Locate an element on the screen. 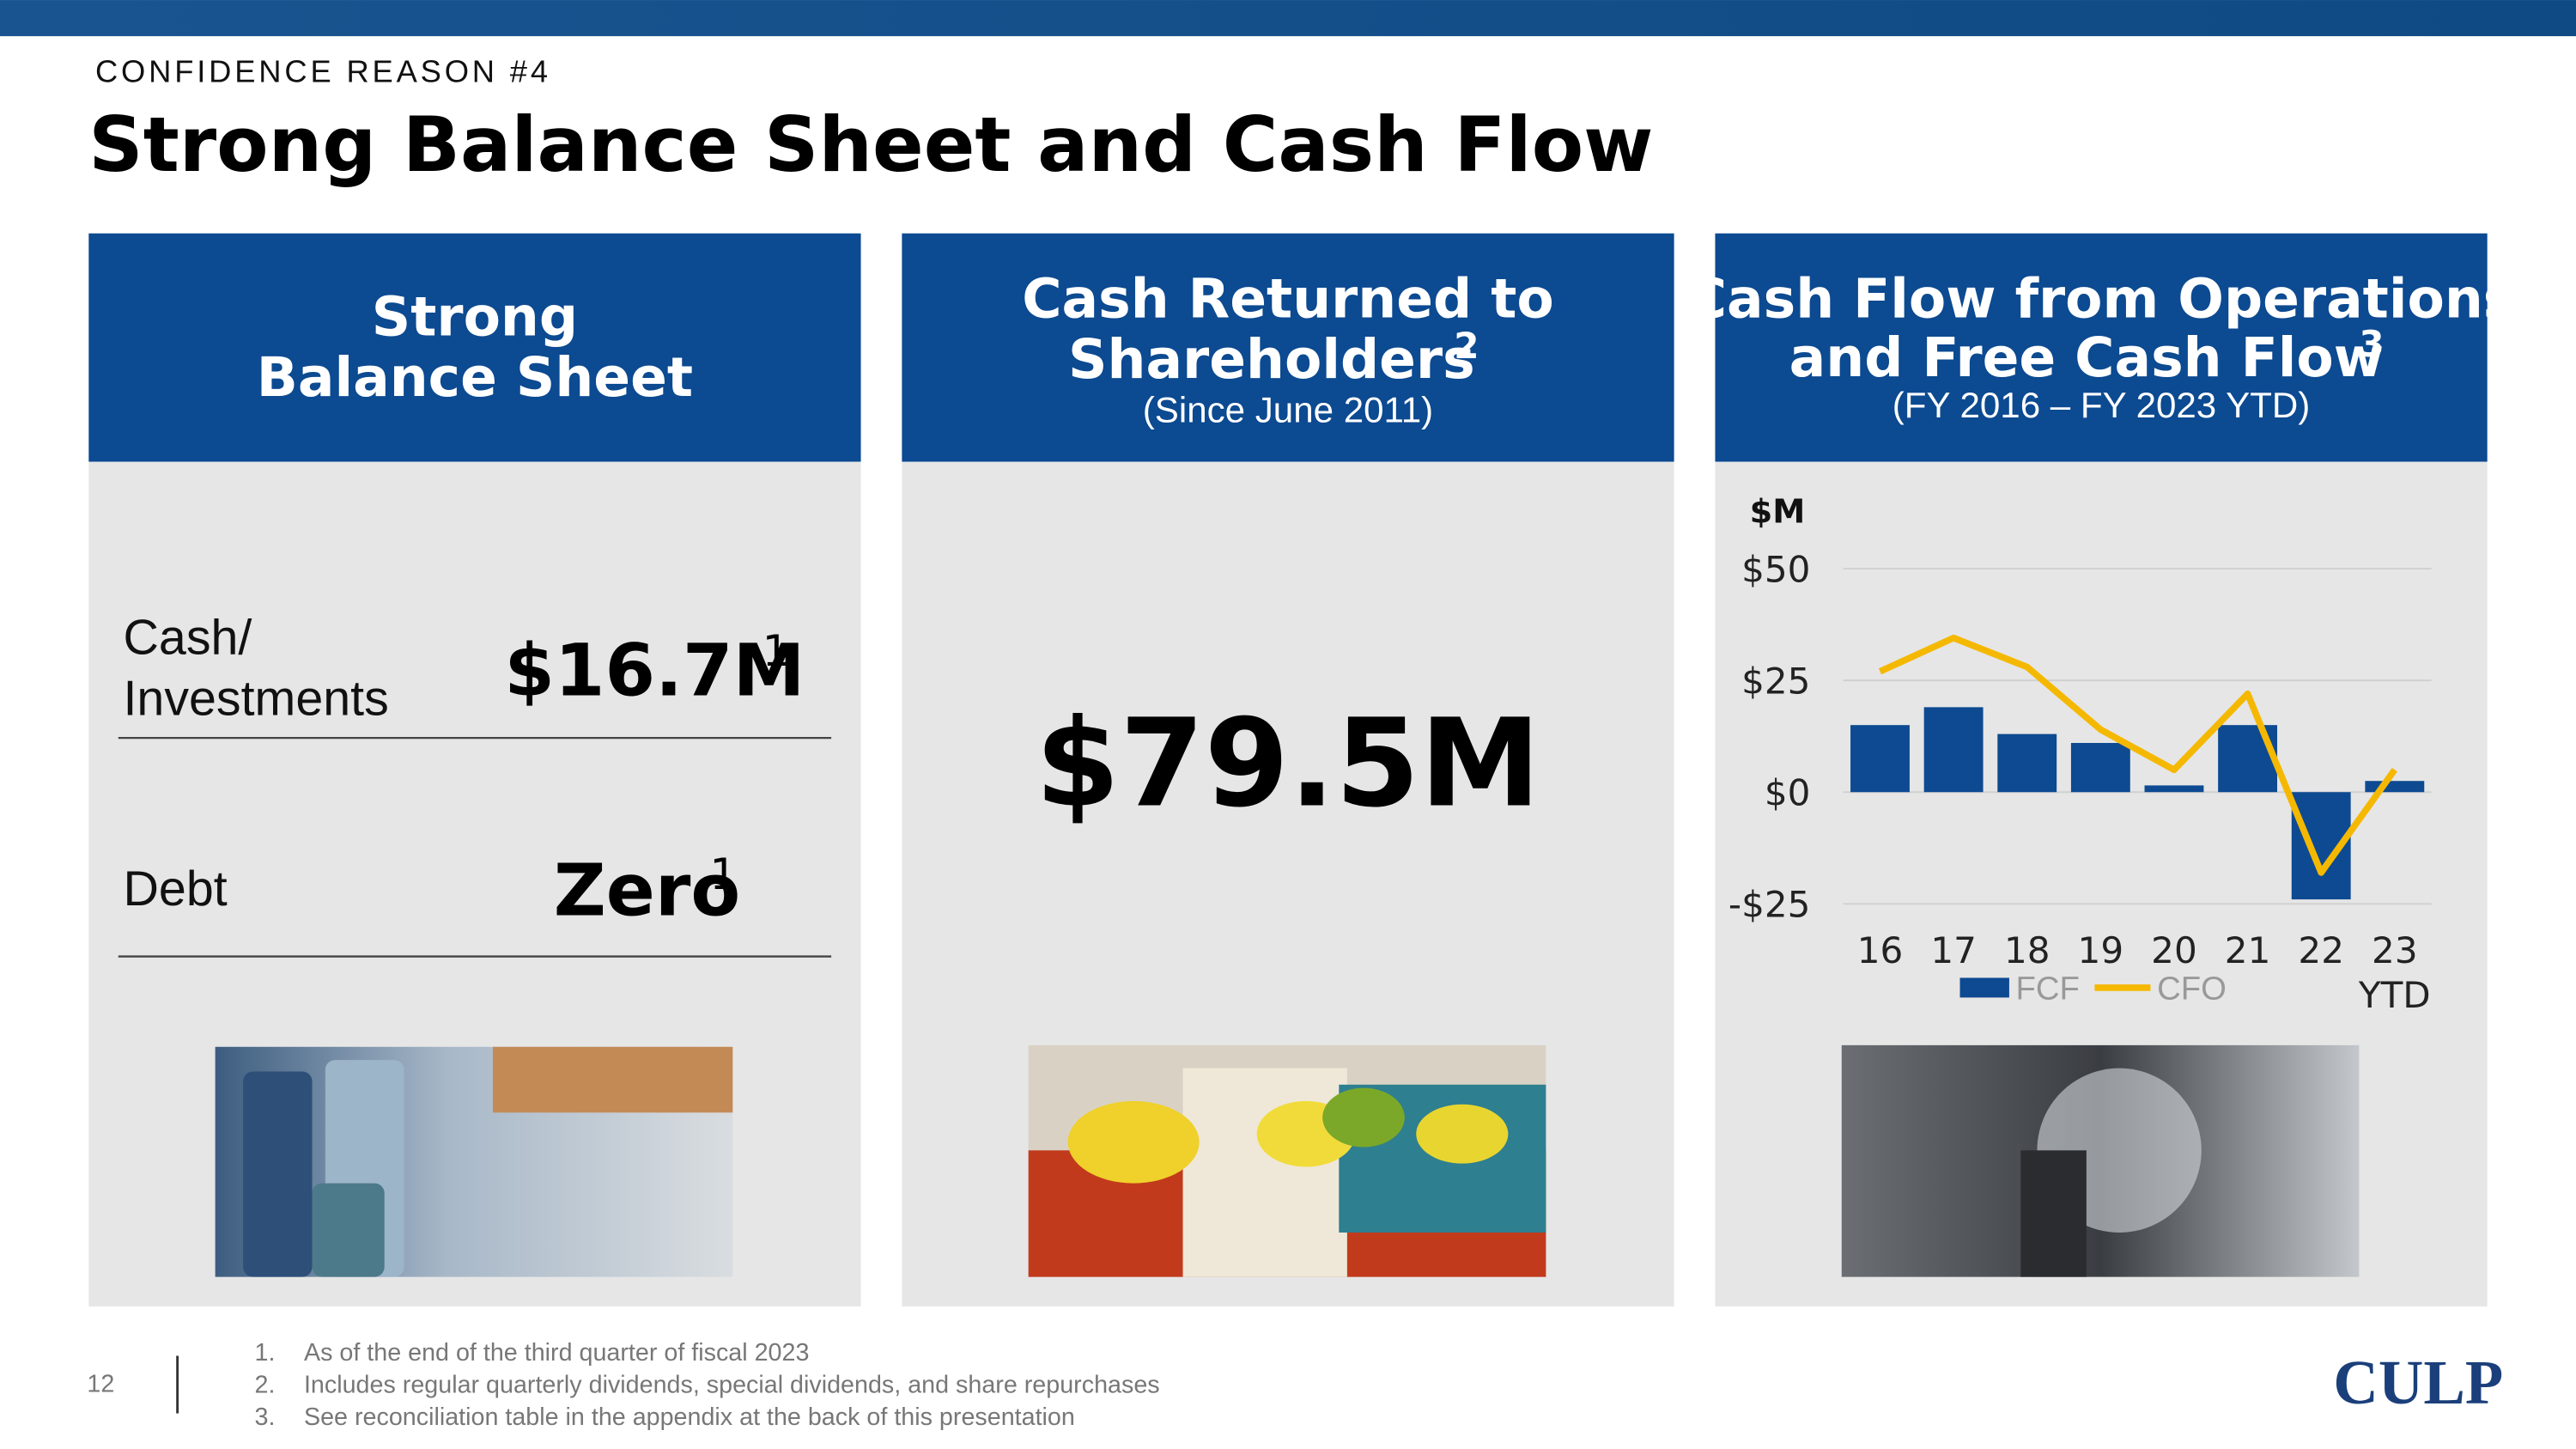 This screenshot has height=1449, width=2576. panel-subtitle: (Since June 2011) is located at coordinates (1288, 410).